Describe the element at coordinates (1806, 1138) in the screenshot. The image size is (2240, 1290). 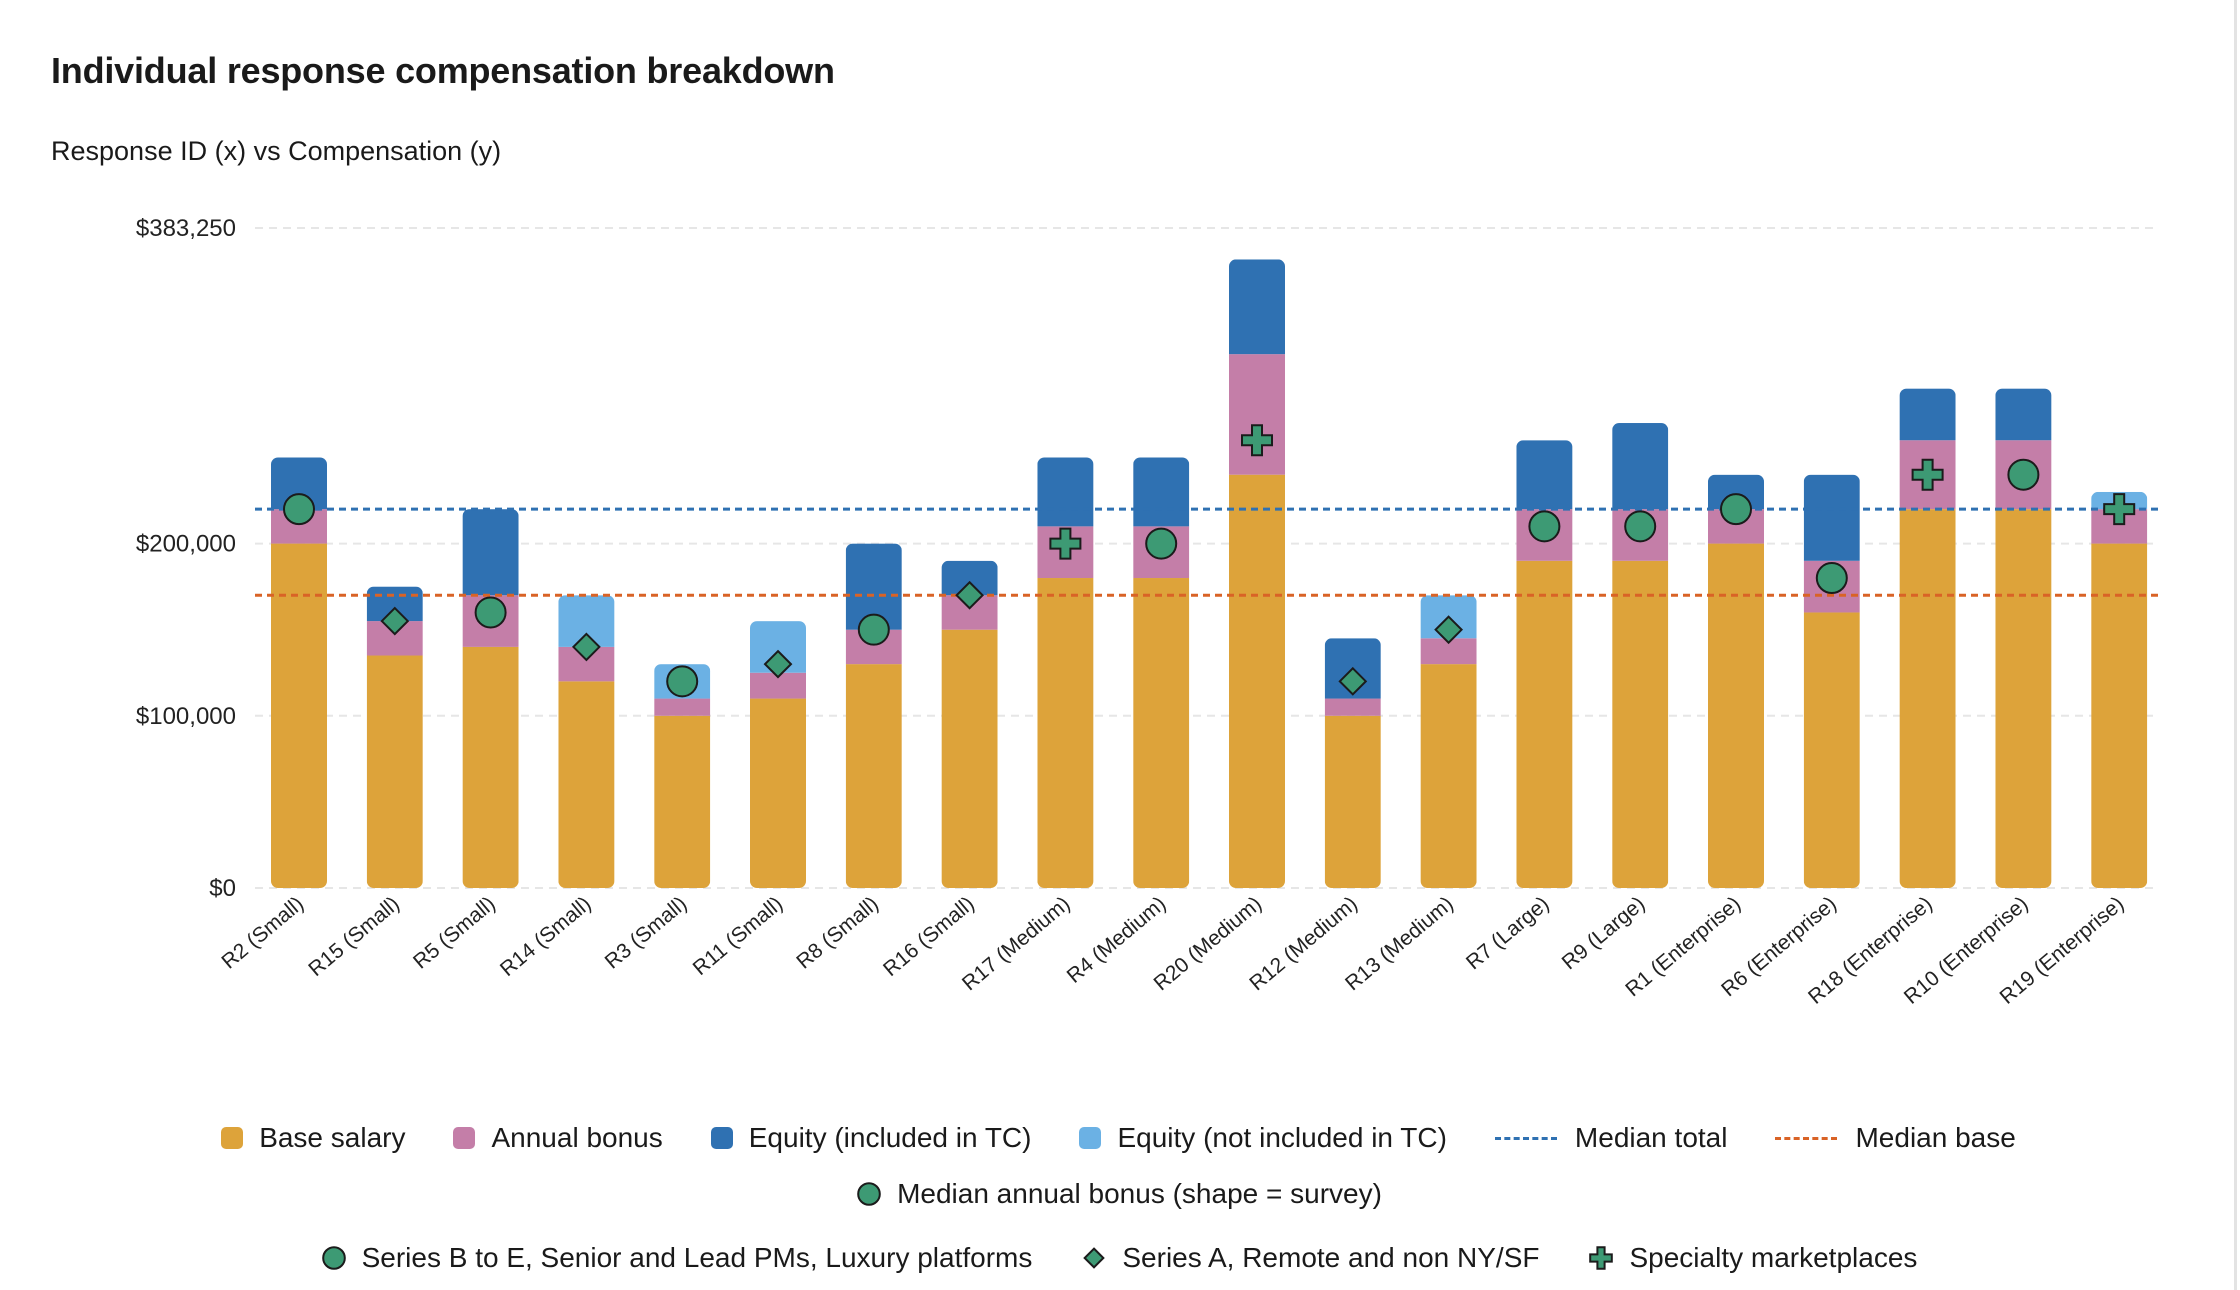
I see `legend-dashed-line` at that location.